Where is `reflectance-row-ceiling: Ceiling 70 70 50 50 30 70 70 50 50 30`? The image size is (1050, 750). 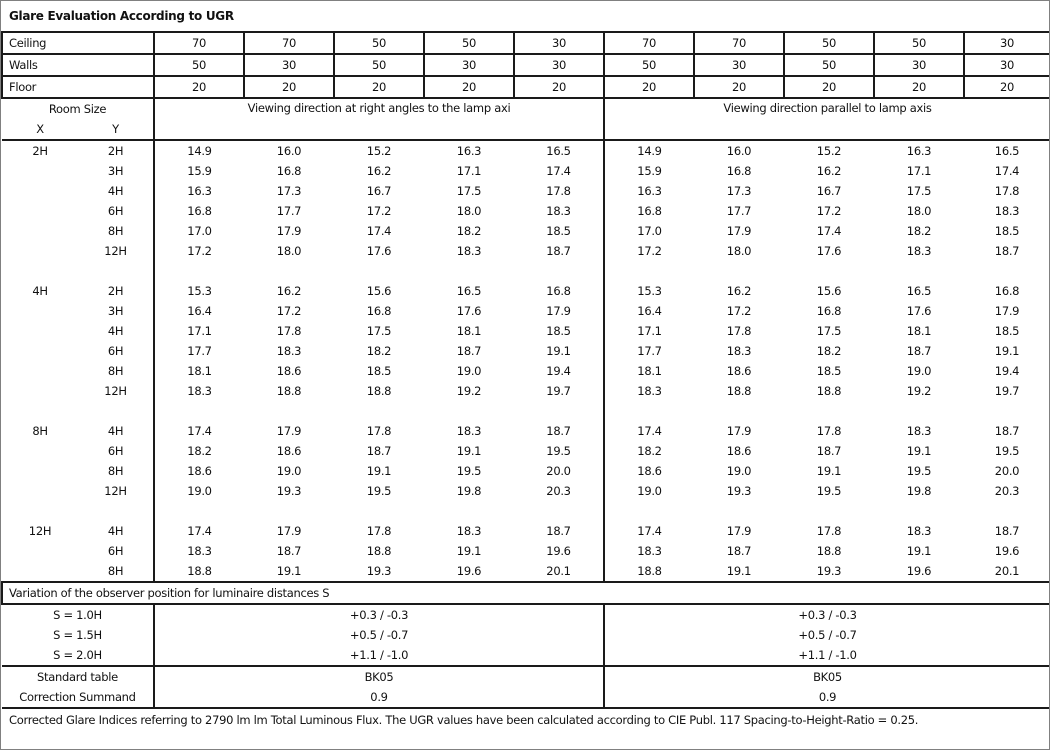
reflectance-row-ceiling: Ceiling 70 70 50 50 30 70 70 50 50 30 is located at coordinates (525, 43).